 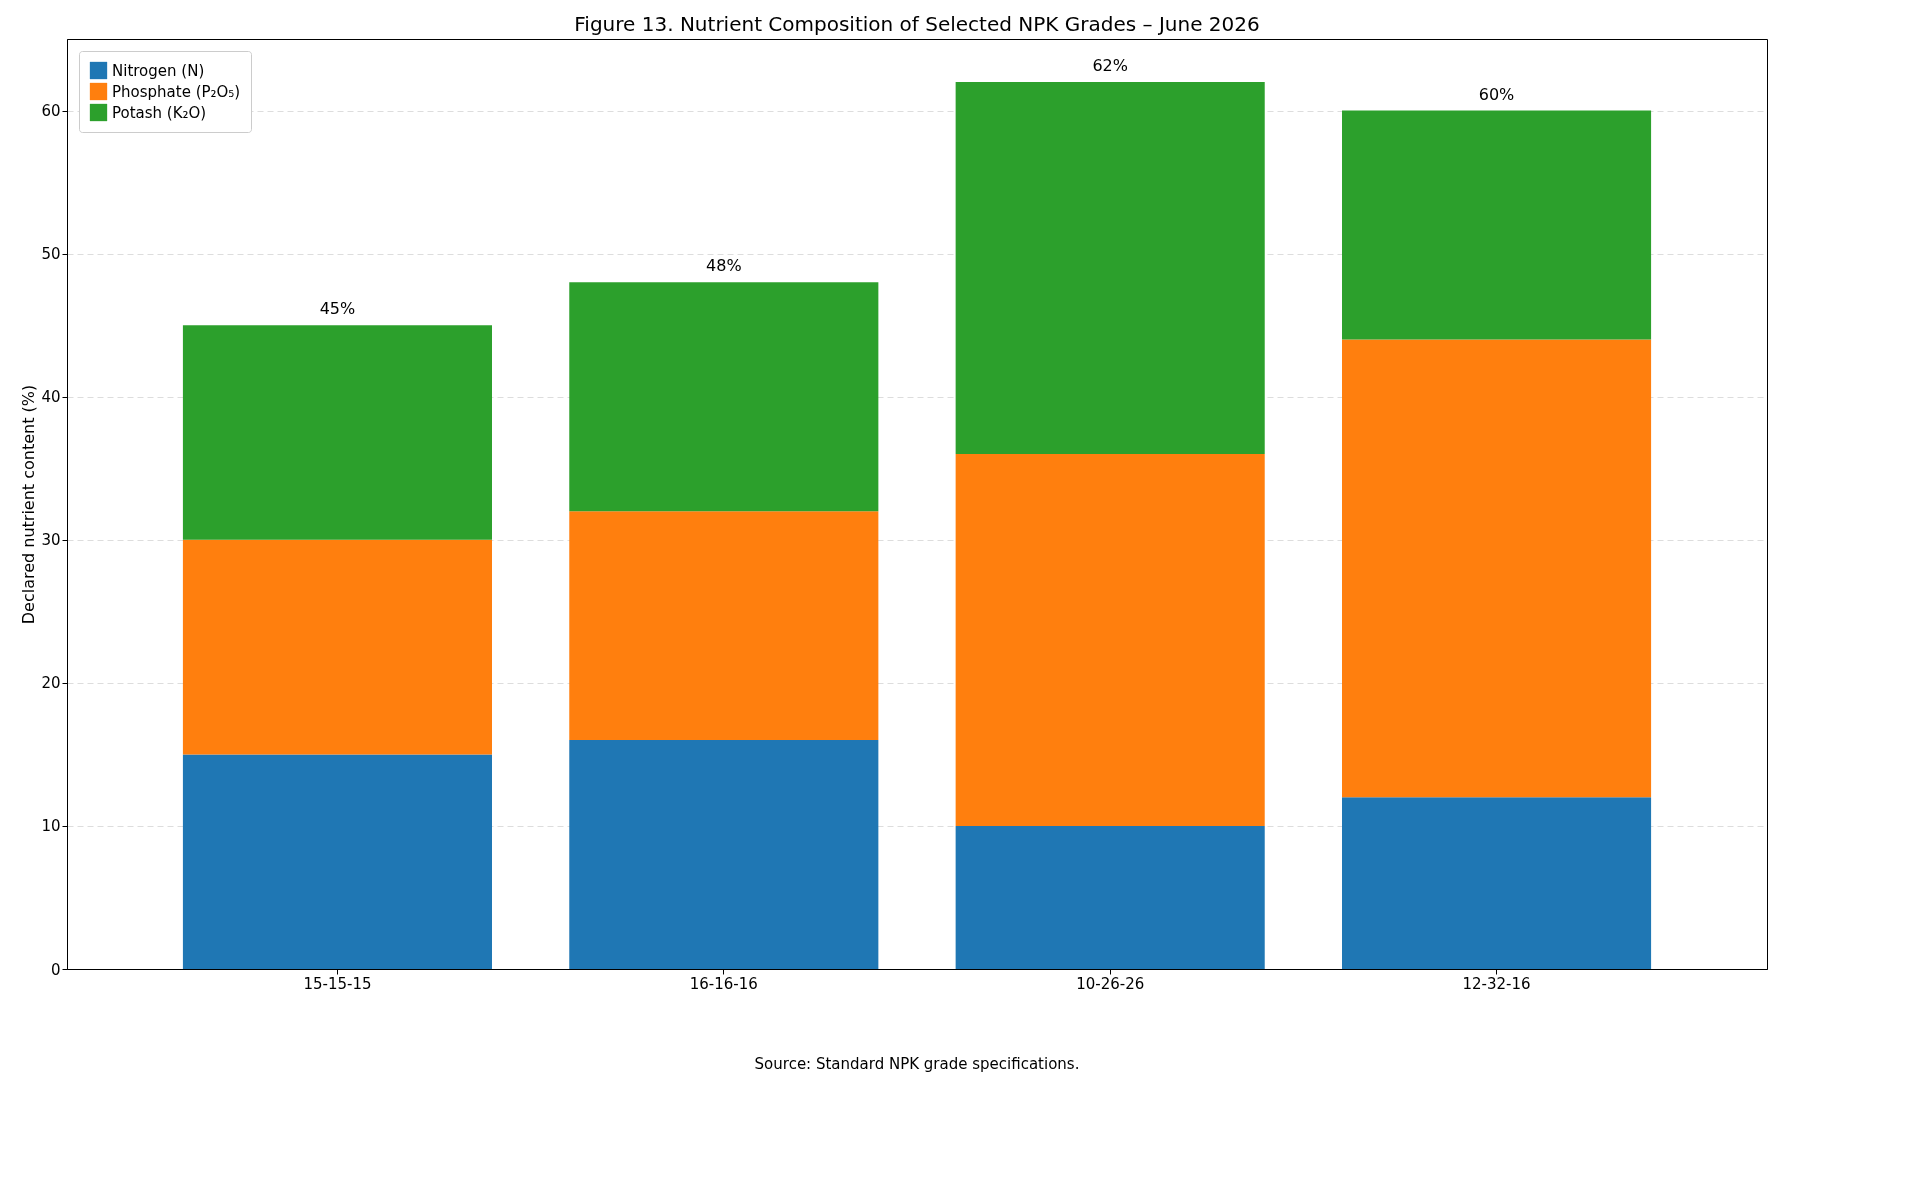 What do you see at coordinates (337, 309) in the screenshot?
I see `total-label: 45%` at bounding box center [337, 309].